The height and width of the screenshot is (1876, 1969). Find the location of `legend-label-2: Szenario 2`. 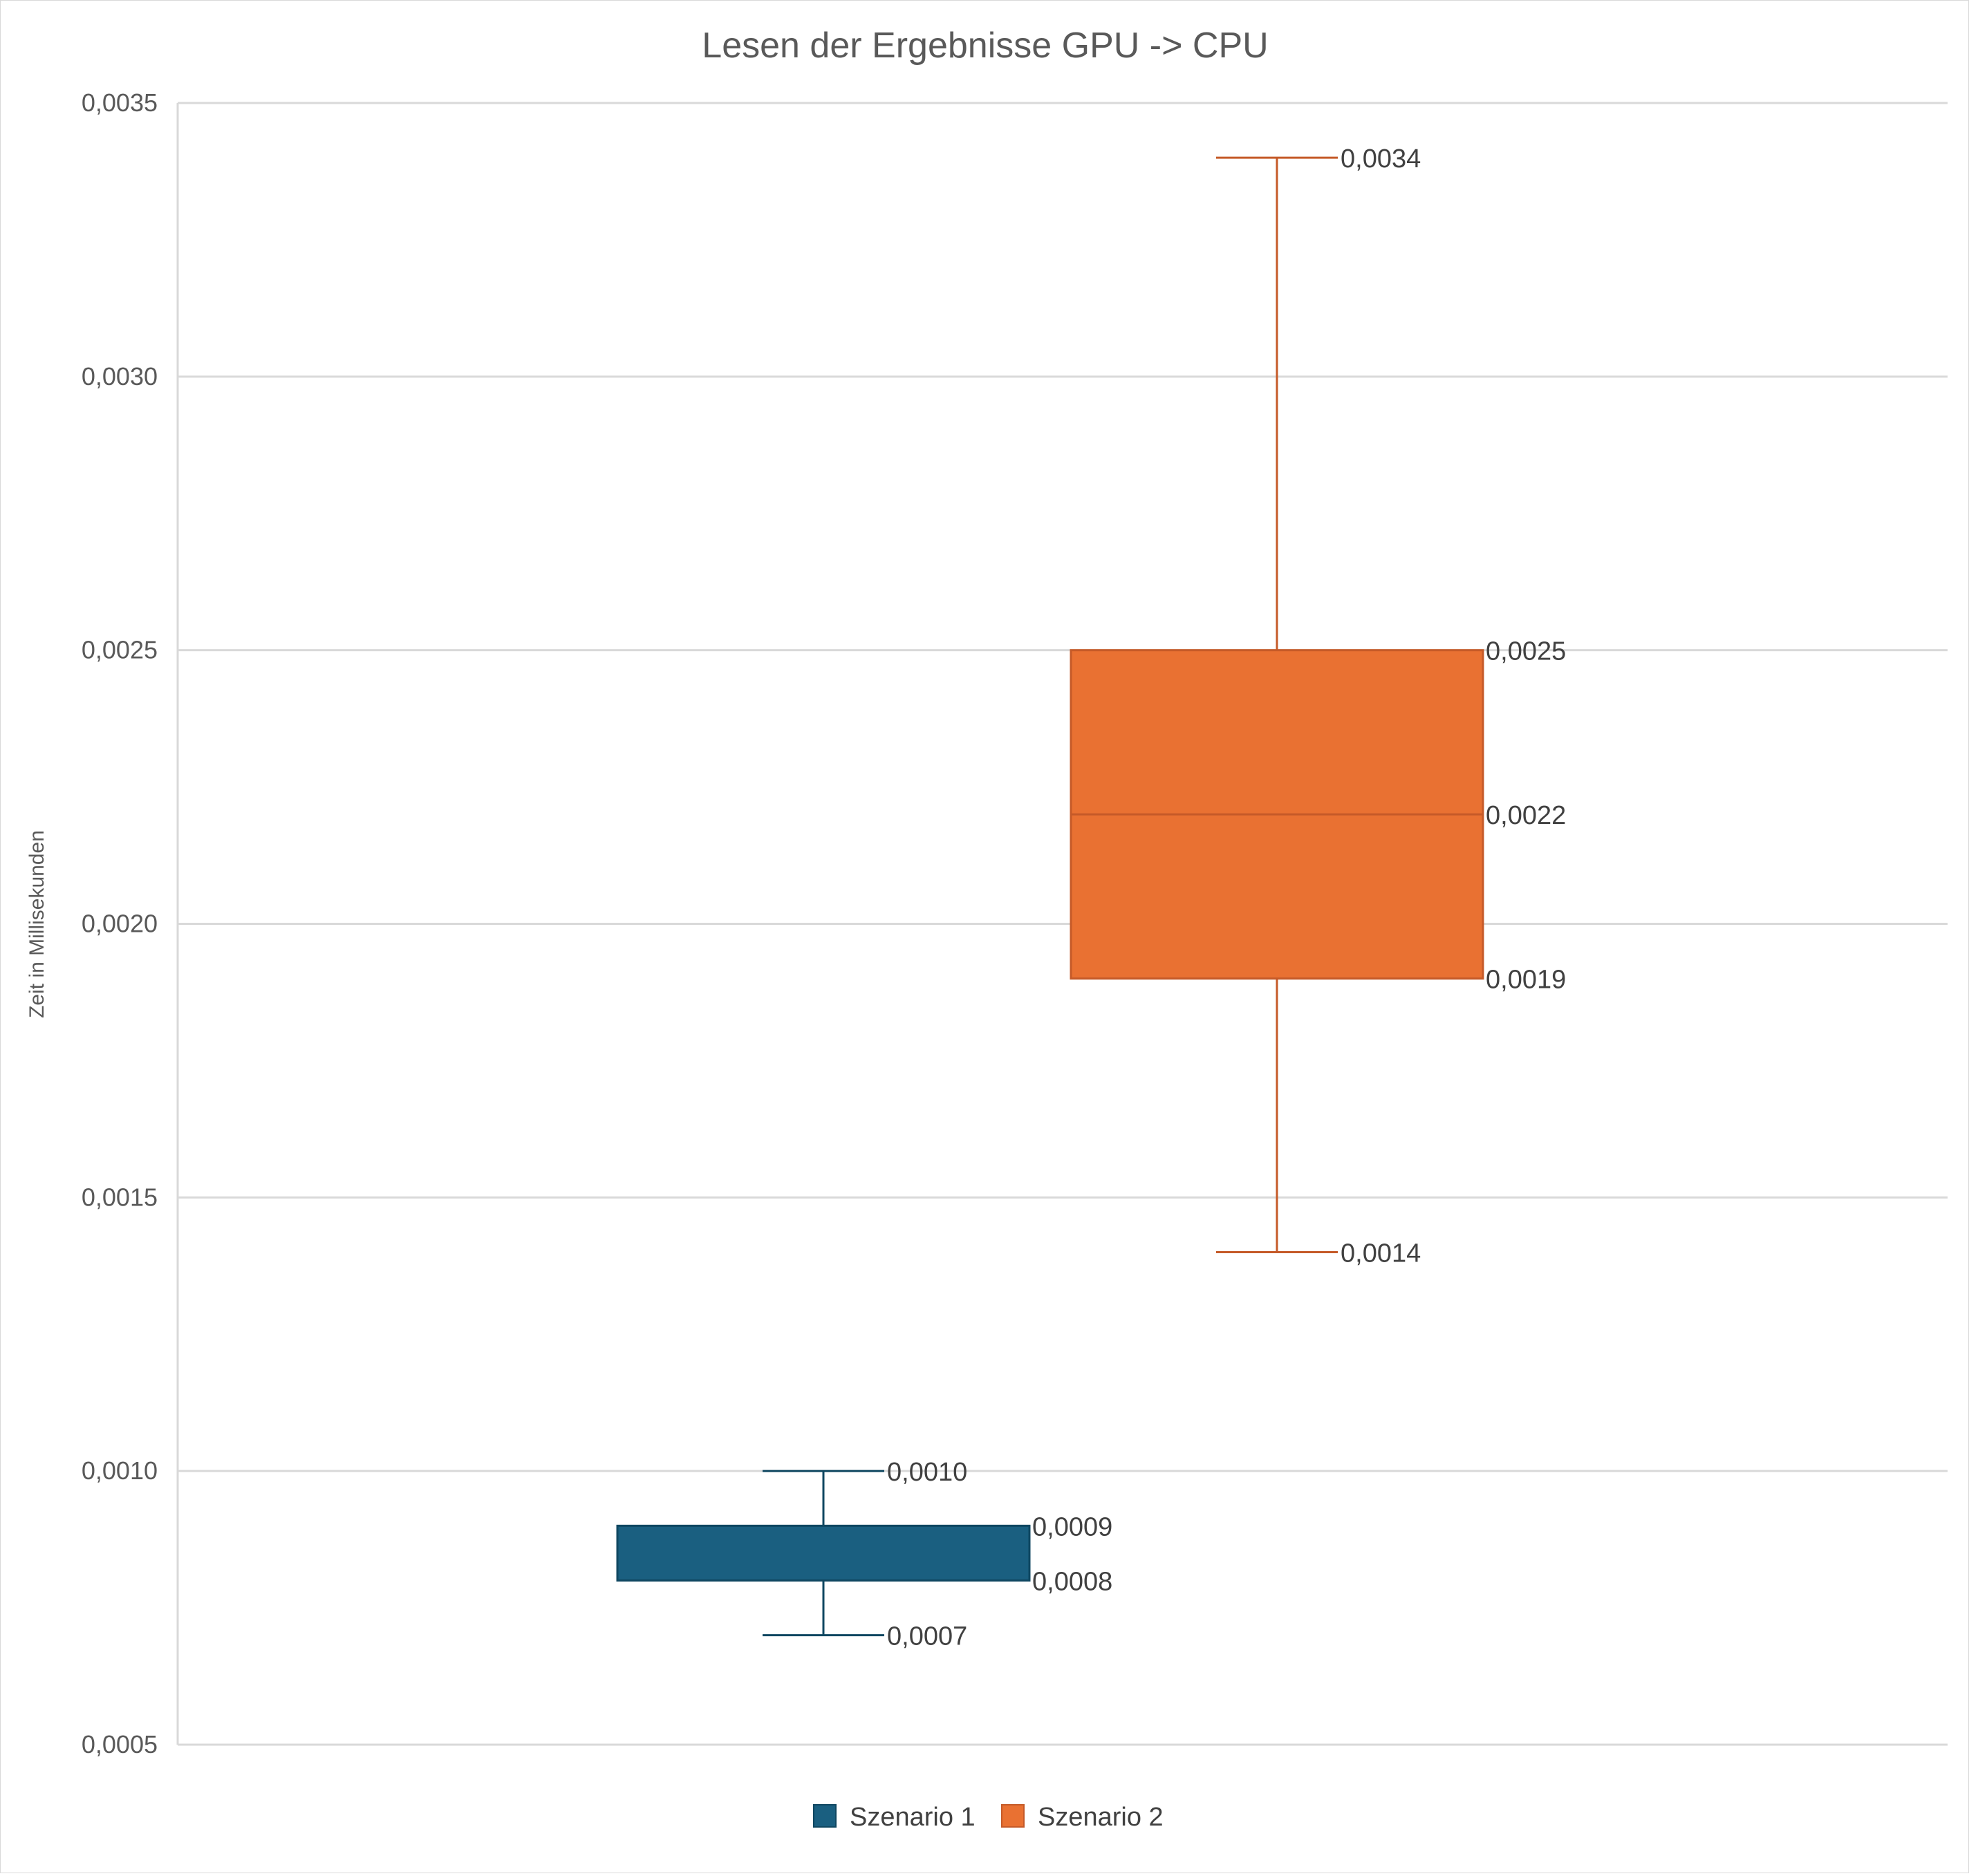

legend-label-2: Szenario 2 is located at coordinates (1101, 1817).